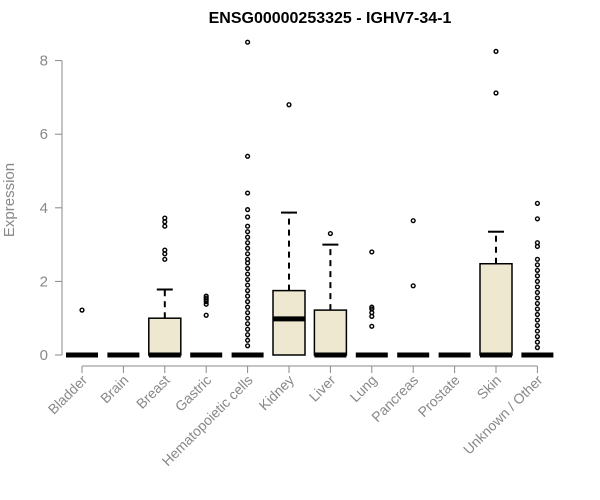 Image resolution: width=600 pixels, height=500 pixels. What do you see at coordinates (277, 393) in the screenshot?
I see `x-tick-label: Kidney` at bounding box center [277, 393].